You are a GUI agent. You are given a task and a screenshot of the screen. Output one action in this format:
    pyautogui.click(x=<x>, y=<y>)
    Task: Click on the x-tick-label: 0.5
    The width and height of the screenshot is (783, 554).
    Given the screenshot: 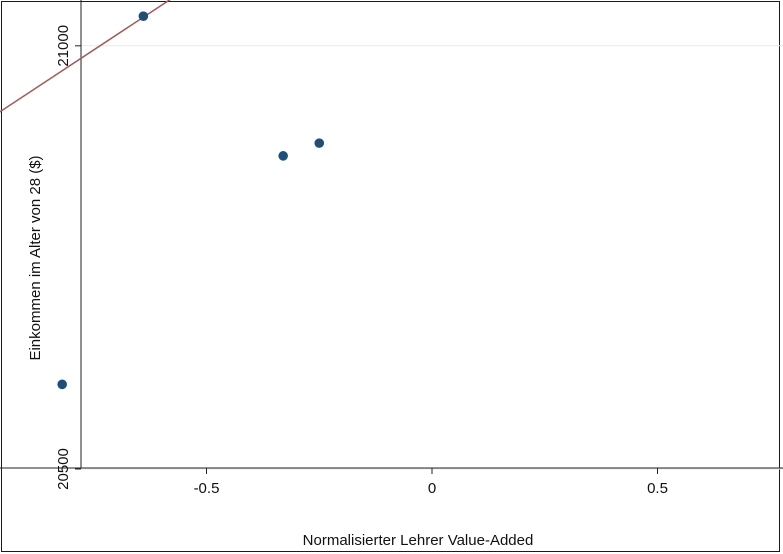 What is the action you would take?
    pyautogui.click(x=657, y=488)
    